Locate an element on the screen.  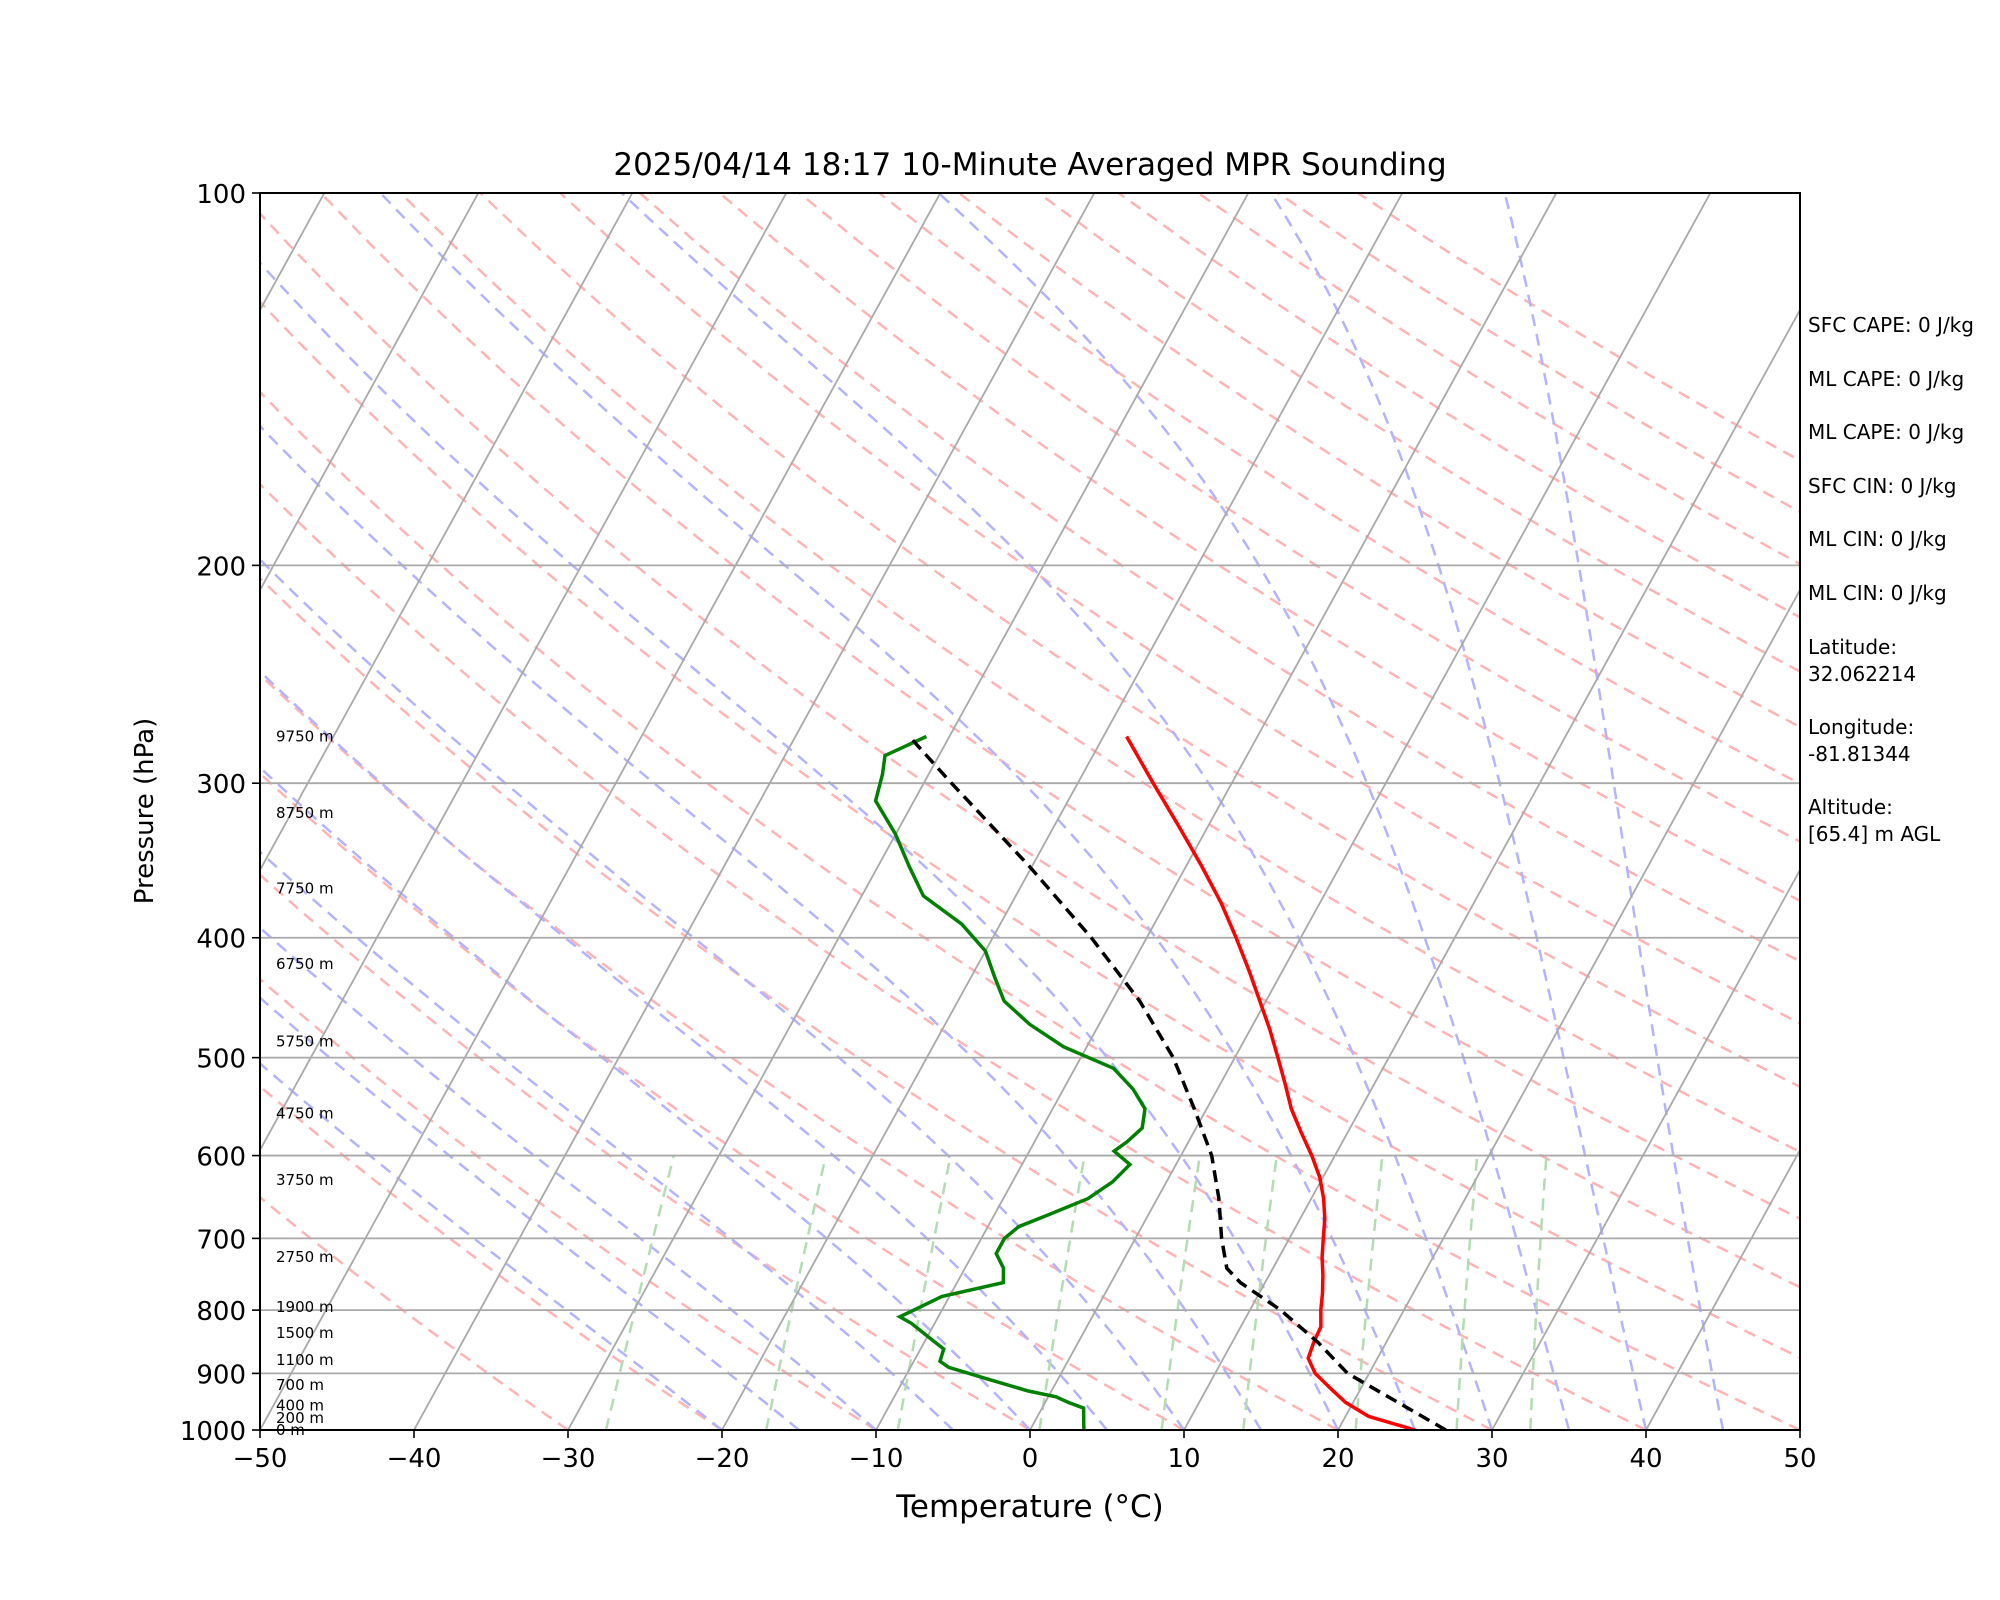
x-tick-label: −50 is located at coordinates (260, 1459).